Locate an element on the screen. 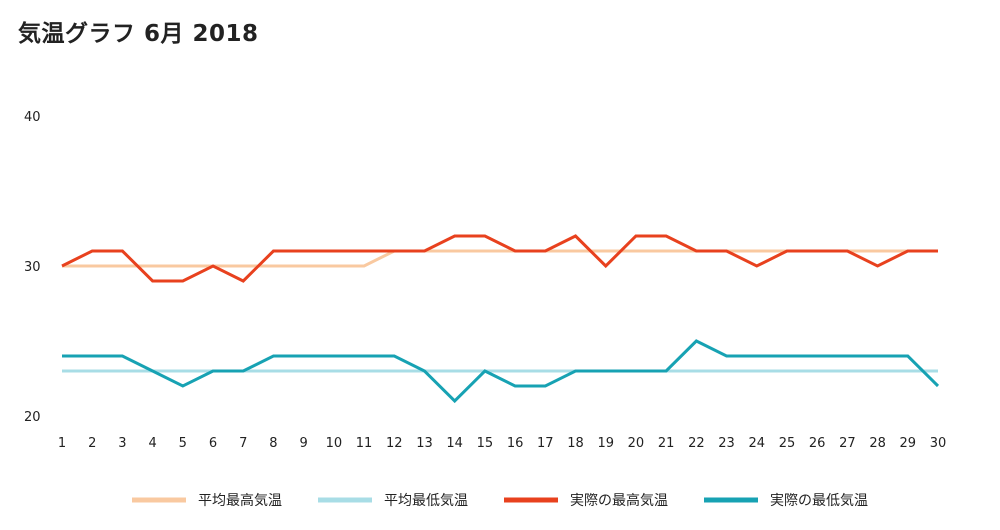  x-tick-label: 13 is located at coordinates (424, 443).